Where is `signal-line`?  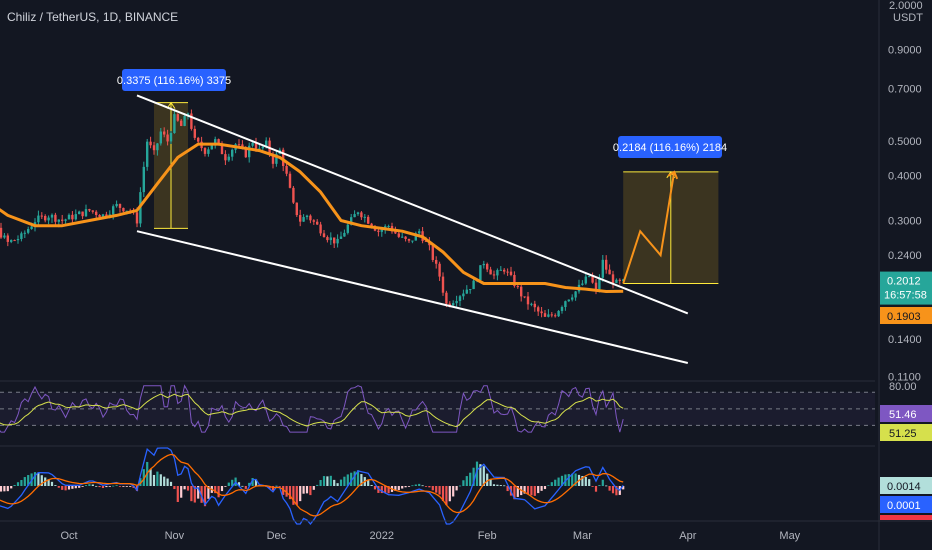
signal-line is located at coordinates (312, 485).